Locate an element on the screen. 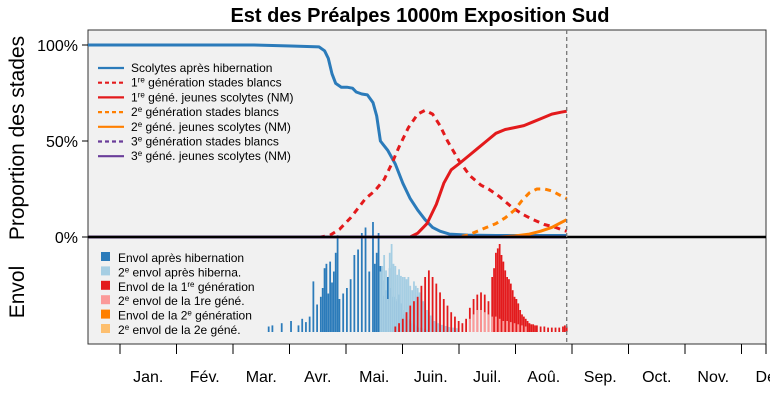 The height and width of the screenshot is (410, 770). legend-line-label-3: 2e génération stades blancs is located at coordinates (205, 112).